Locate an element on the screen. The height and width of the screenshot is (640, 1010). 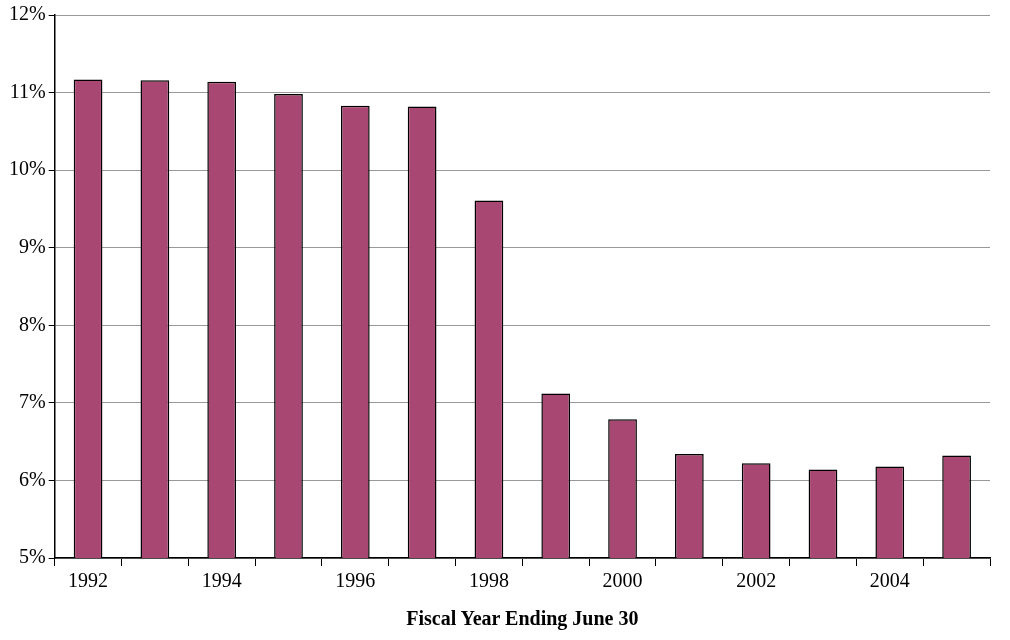
y-tick-label: 7% is located at coordinates (32, 401).